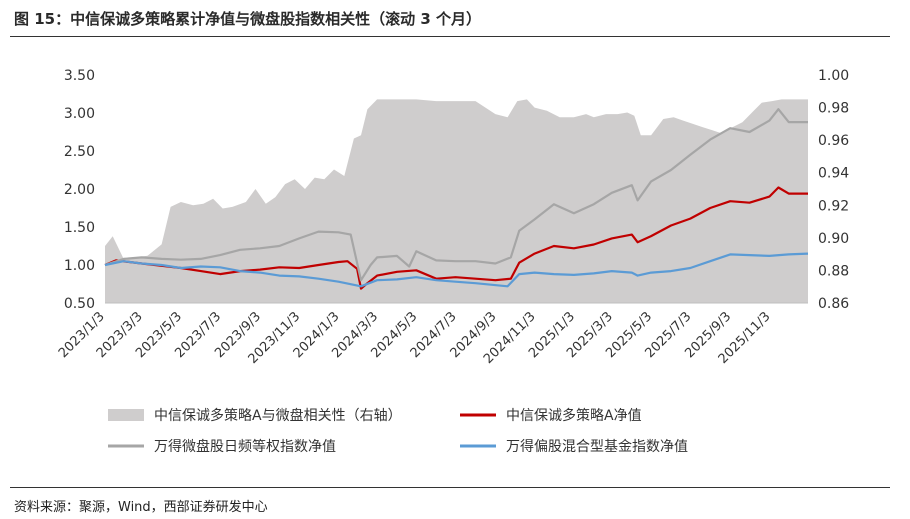 This screenshot has width=910, height=519. I want to click on legend-label: 万得微盘股日频等权指数净值, so click(245, 446).